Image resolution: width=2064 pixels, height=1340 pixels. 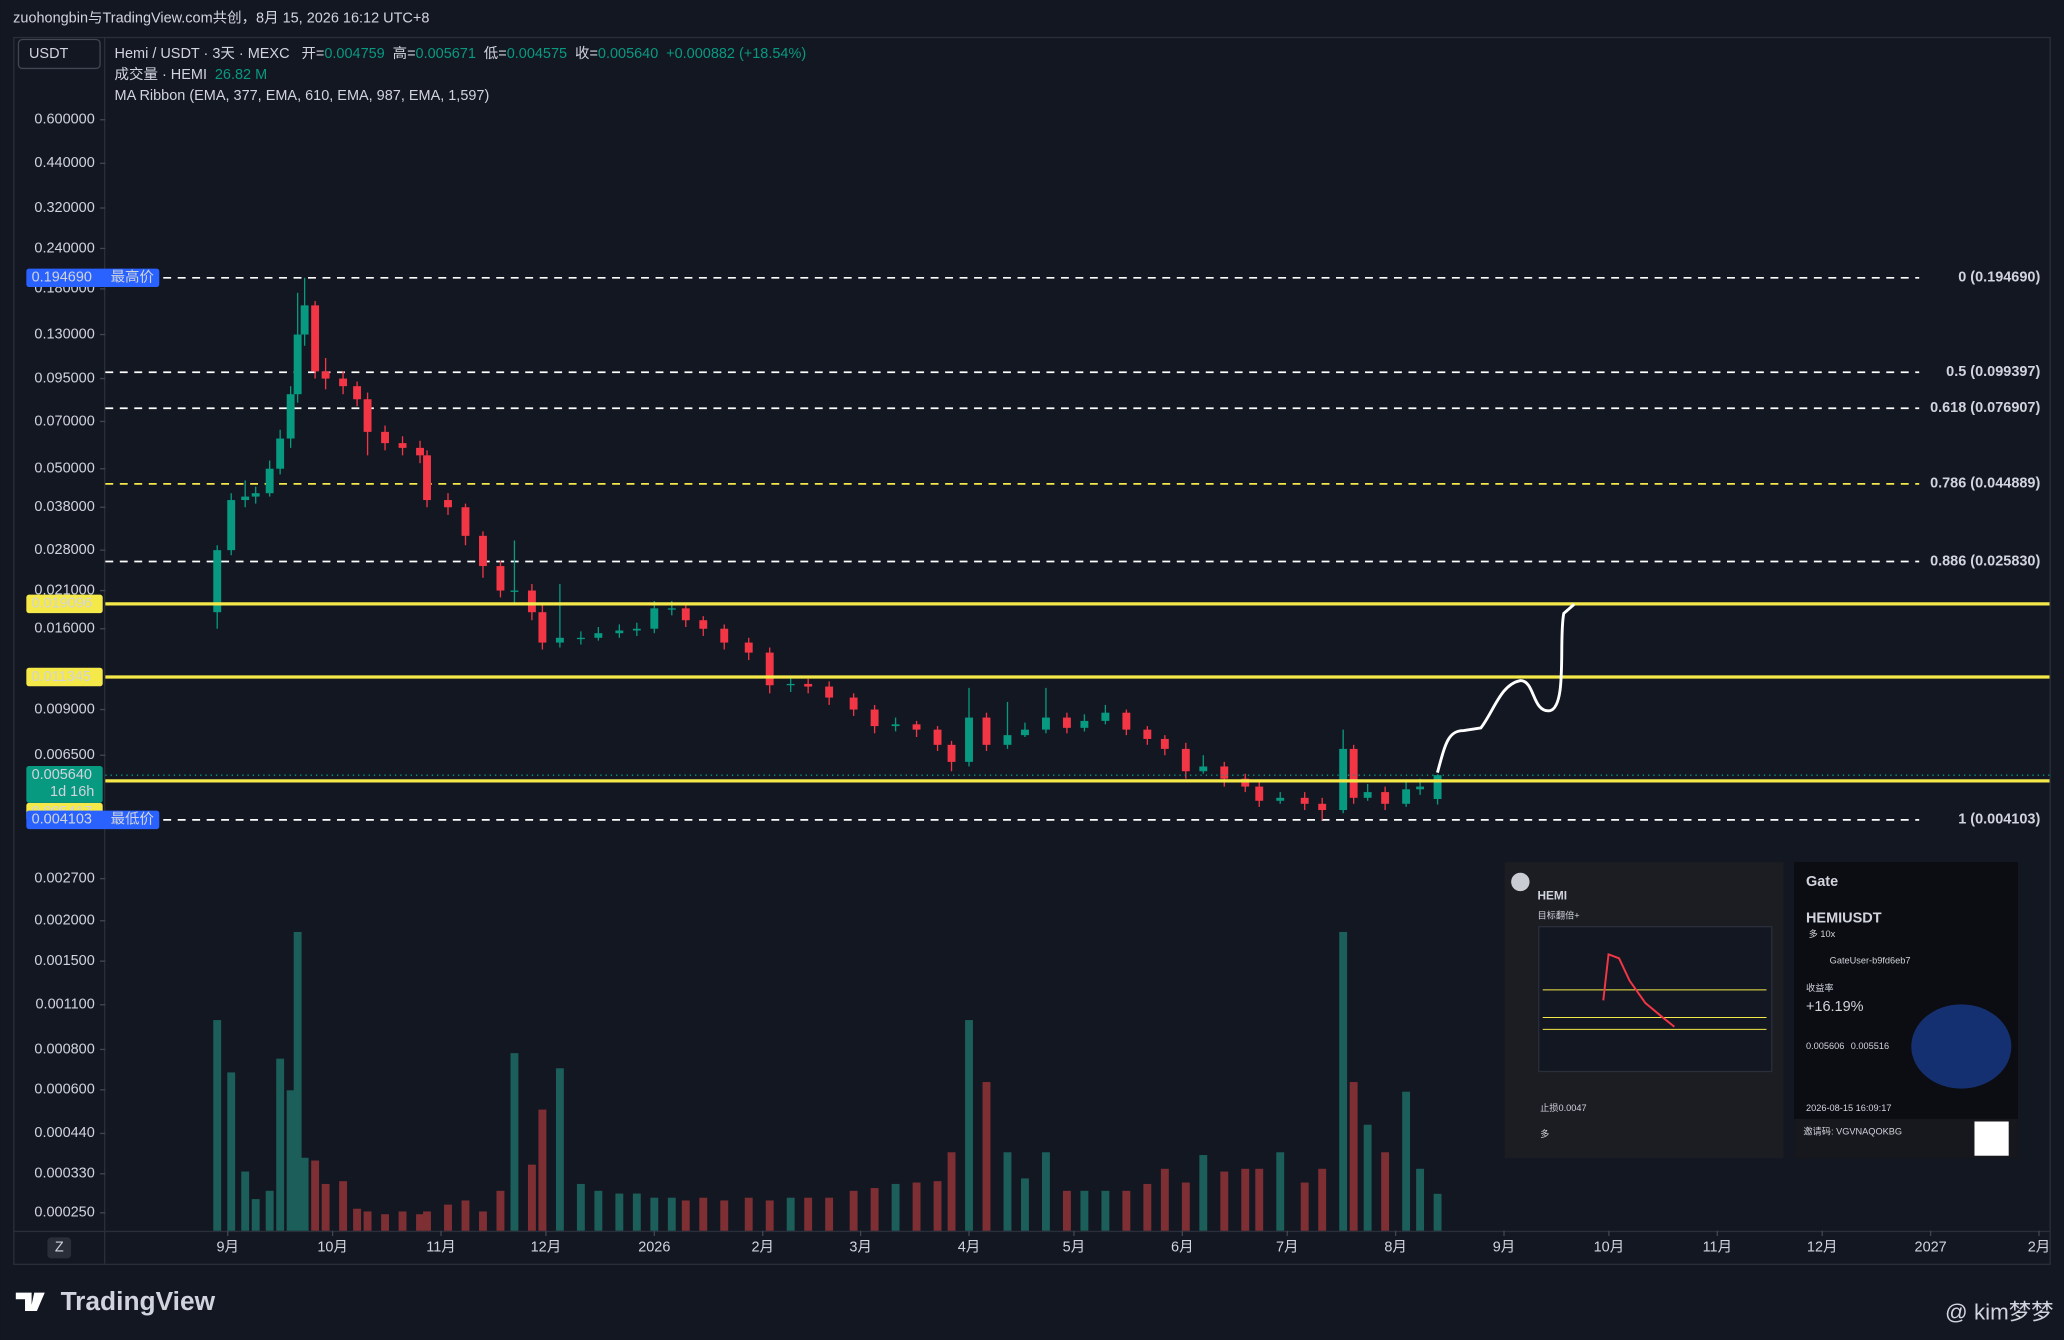 What do you see at coordinates (64, 507) in the screenshot?
I see `y-tick-label: 0.038000` at bounding box center [64, 507].